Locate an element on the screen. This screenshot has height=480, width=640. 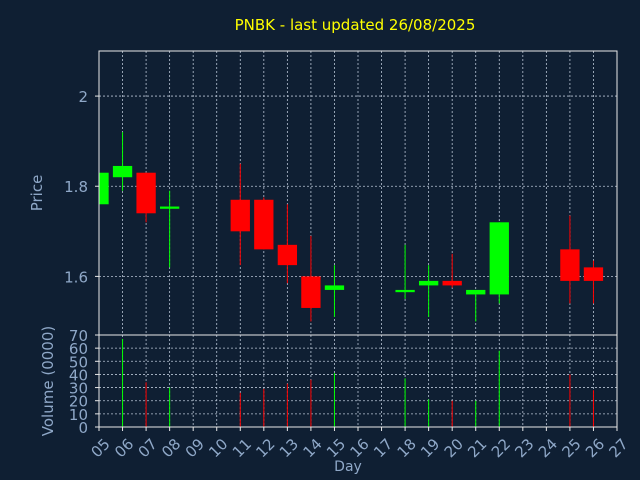
volume-tick-label: 20 is located at coordinates (78, 402).